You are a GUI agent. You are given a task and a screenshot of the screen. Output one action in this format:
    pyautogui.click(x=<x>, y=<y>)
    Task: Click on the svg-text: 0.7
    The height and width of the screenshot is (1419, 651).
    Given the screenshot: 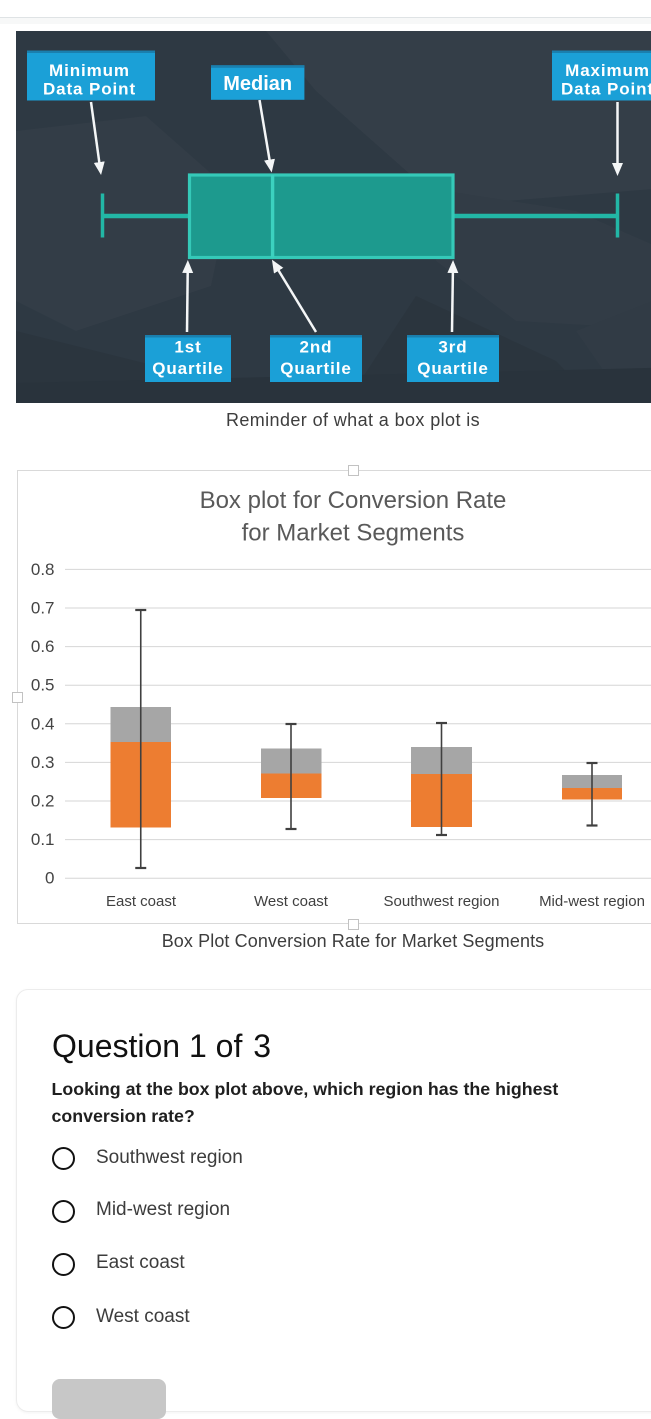 What is the action you would take?
    pyautogui.click(x=43, y=608)
    